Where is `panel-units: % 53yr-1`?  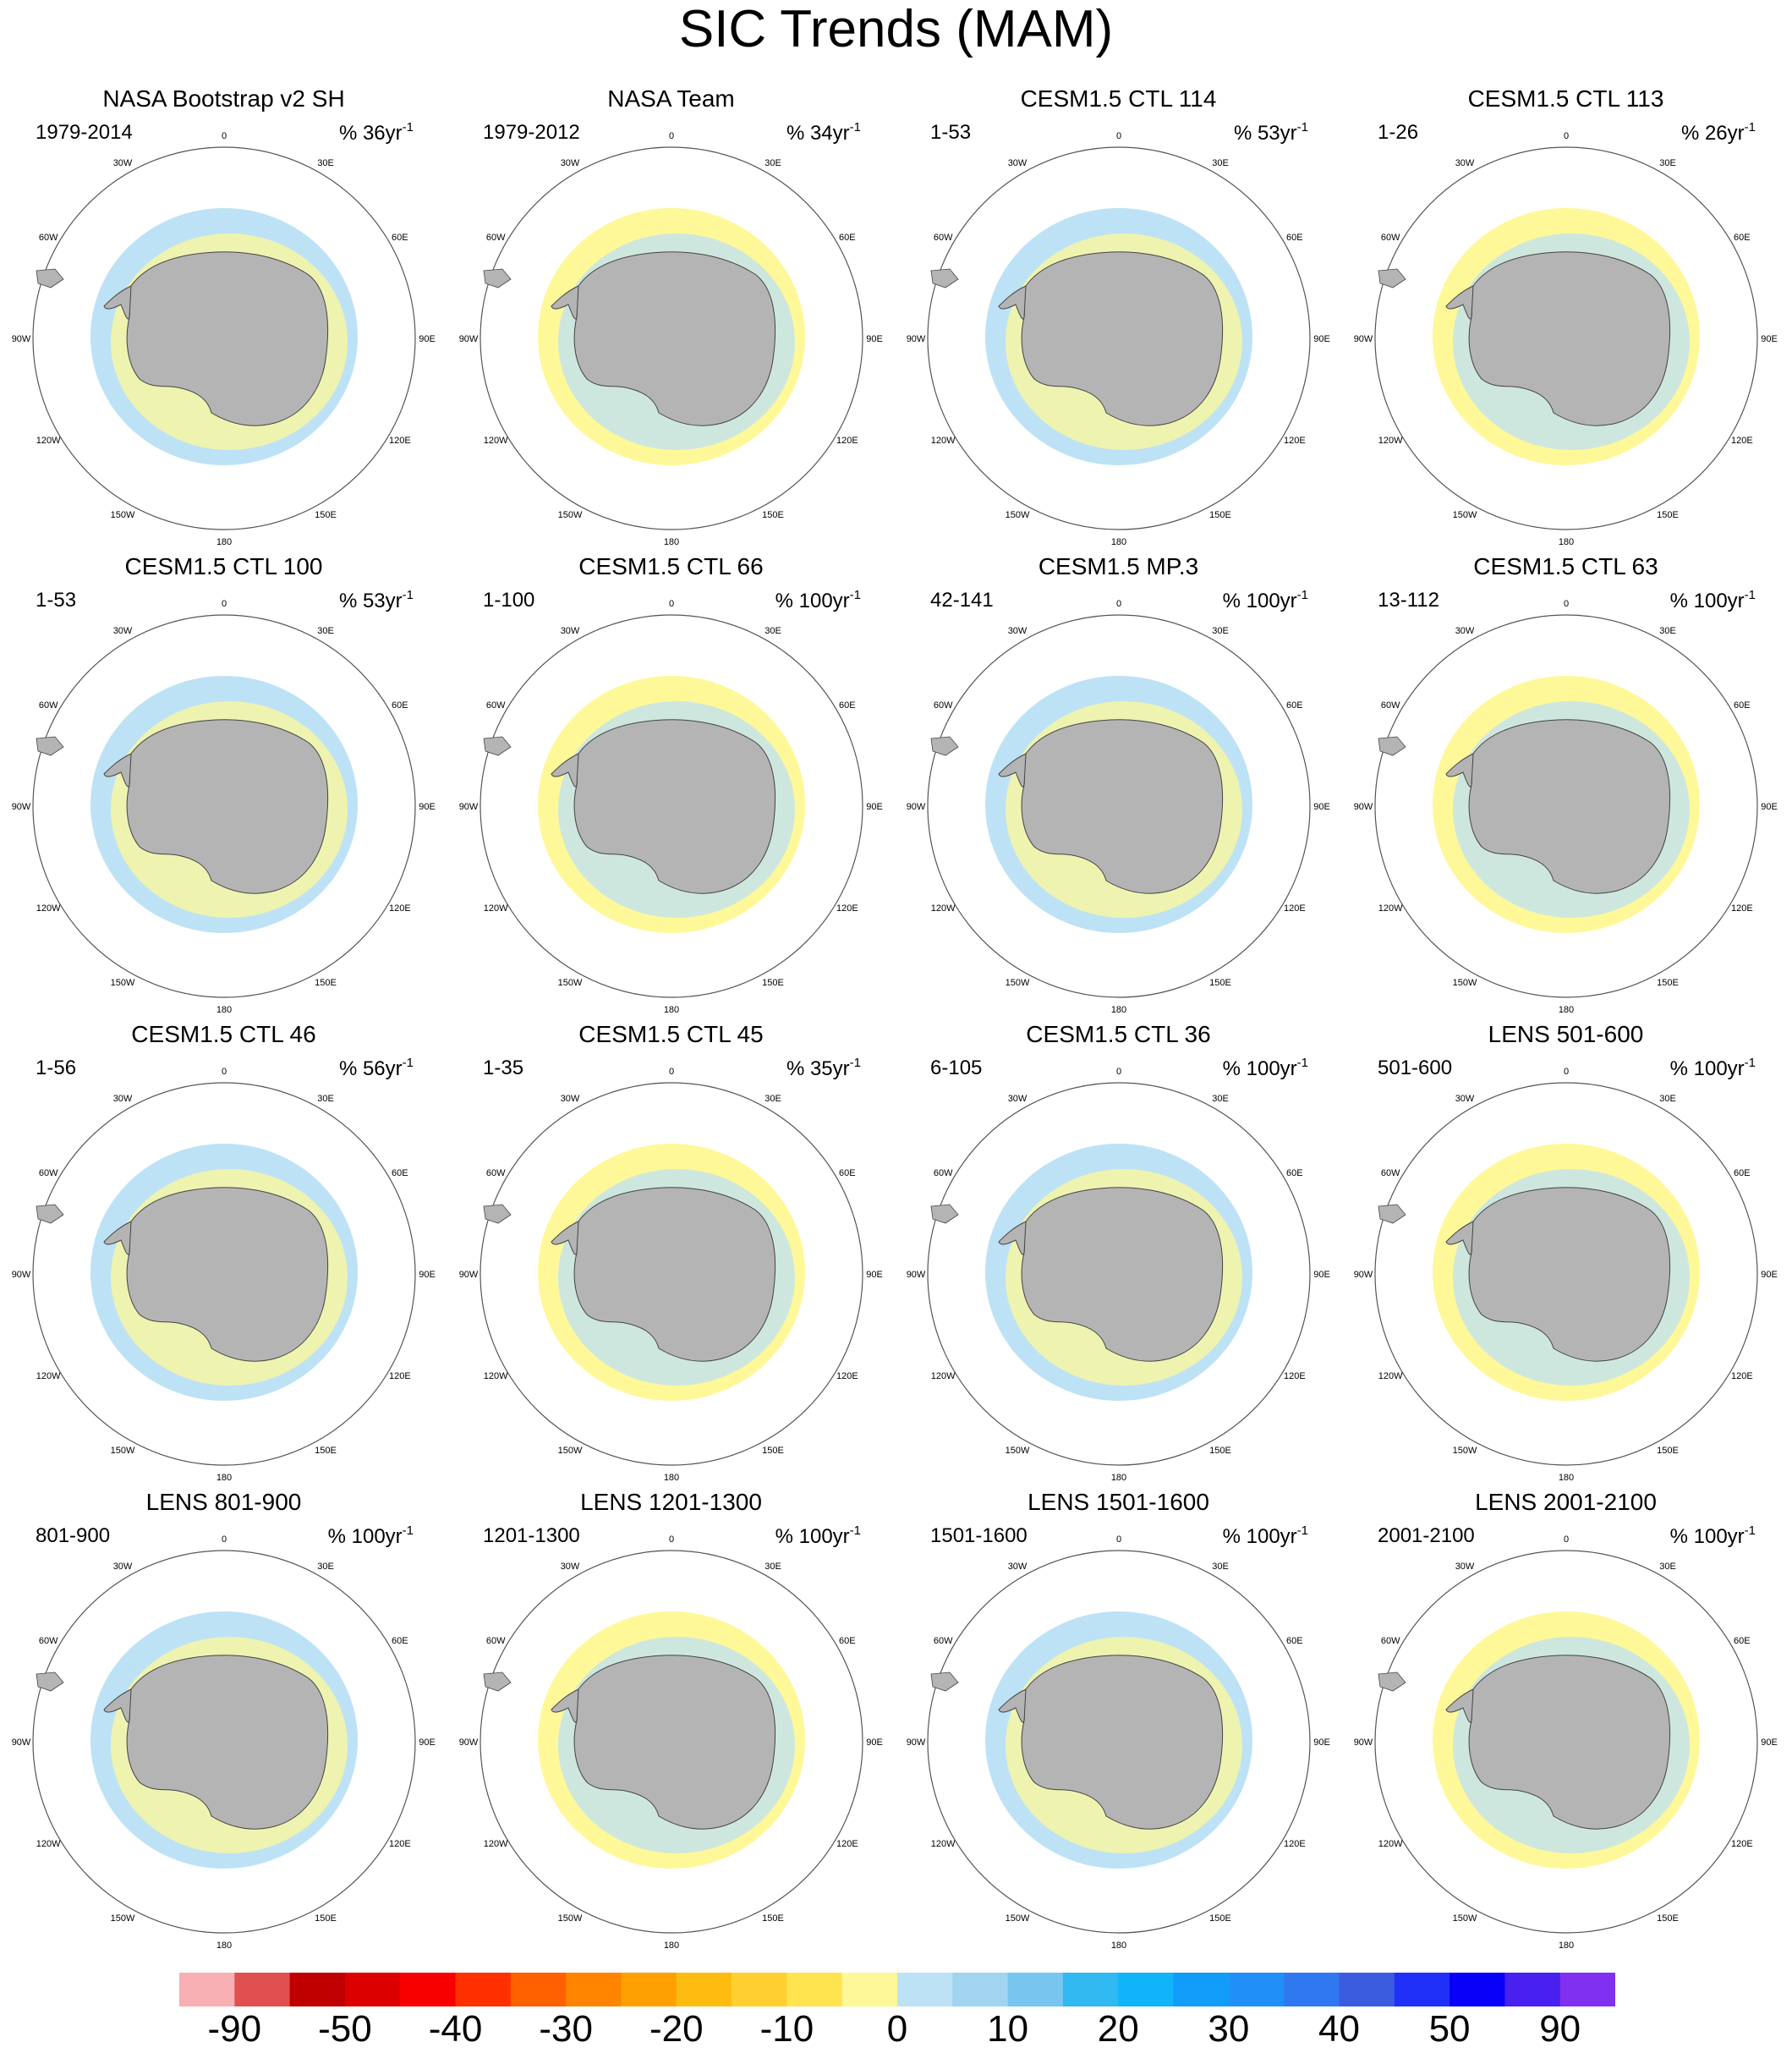
panel-units: % 53yr-1 is located at coordinates (1270, 133).